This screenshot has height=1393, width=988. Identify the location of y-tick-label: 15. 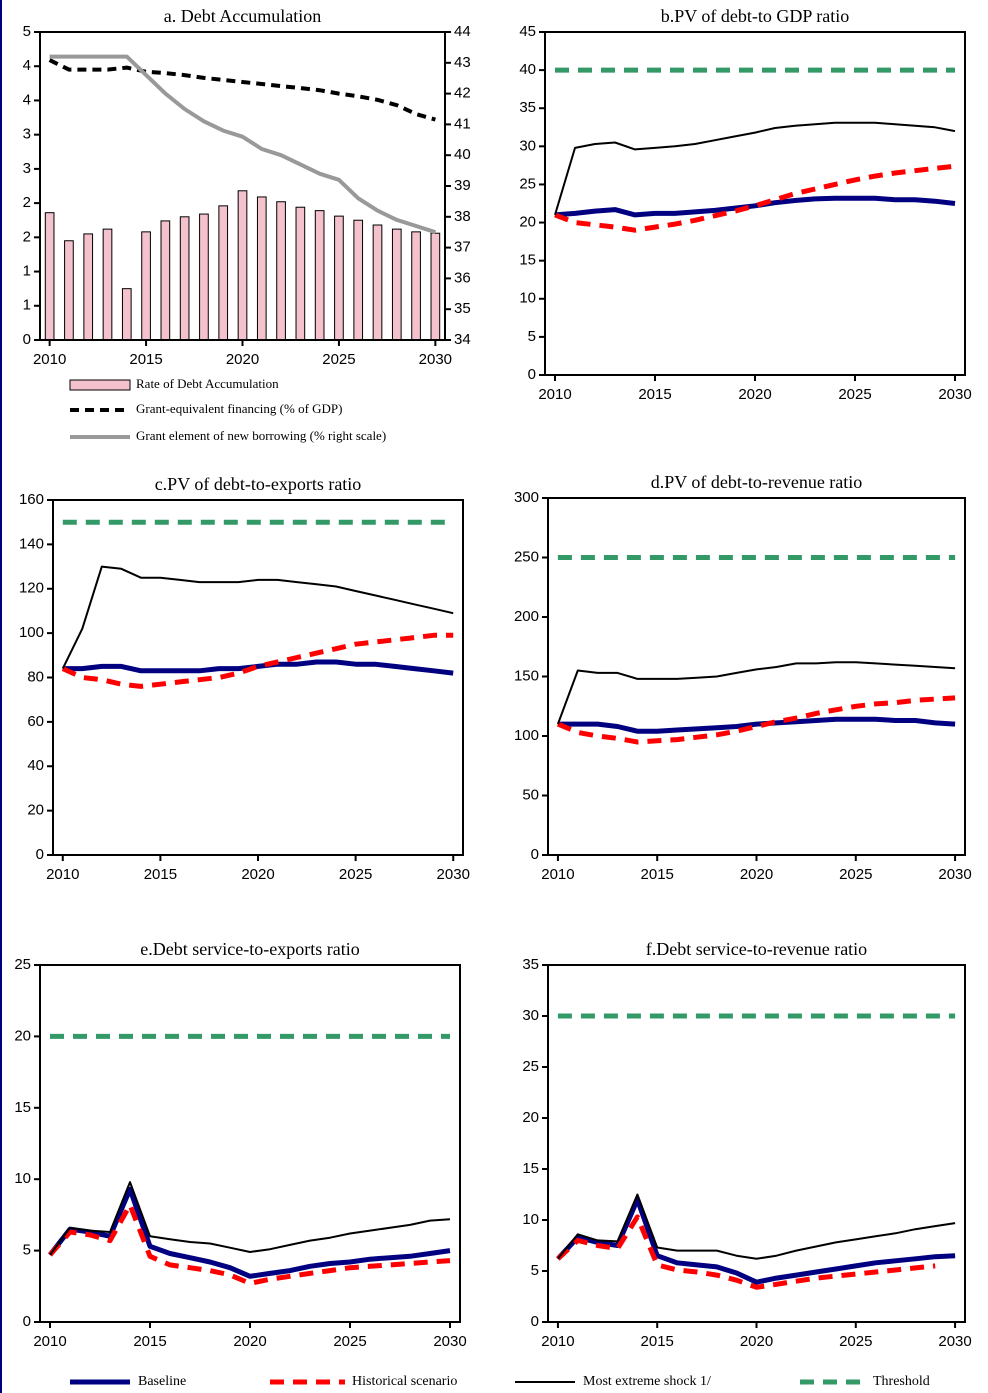
(530, 1168).